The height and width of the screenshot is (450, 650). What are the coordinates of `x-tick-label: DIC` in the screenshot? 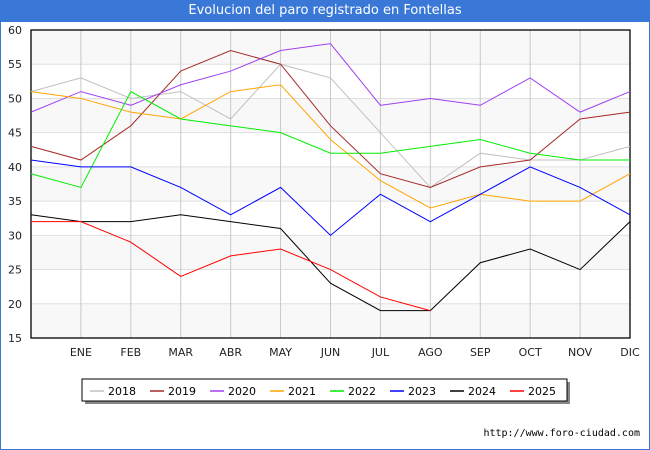 It's located at (630, 352).